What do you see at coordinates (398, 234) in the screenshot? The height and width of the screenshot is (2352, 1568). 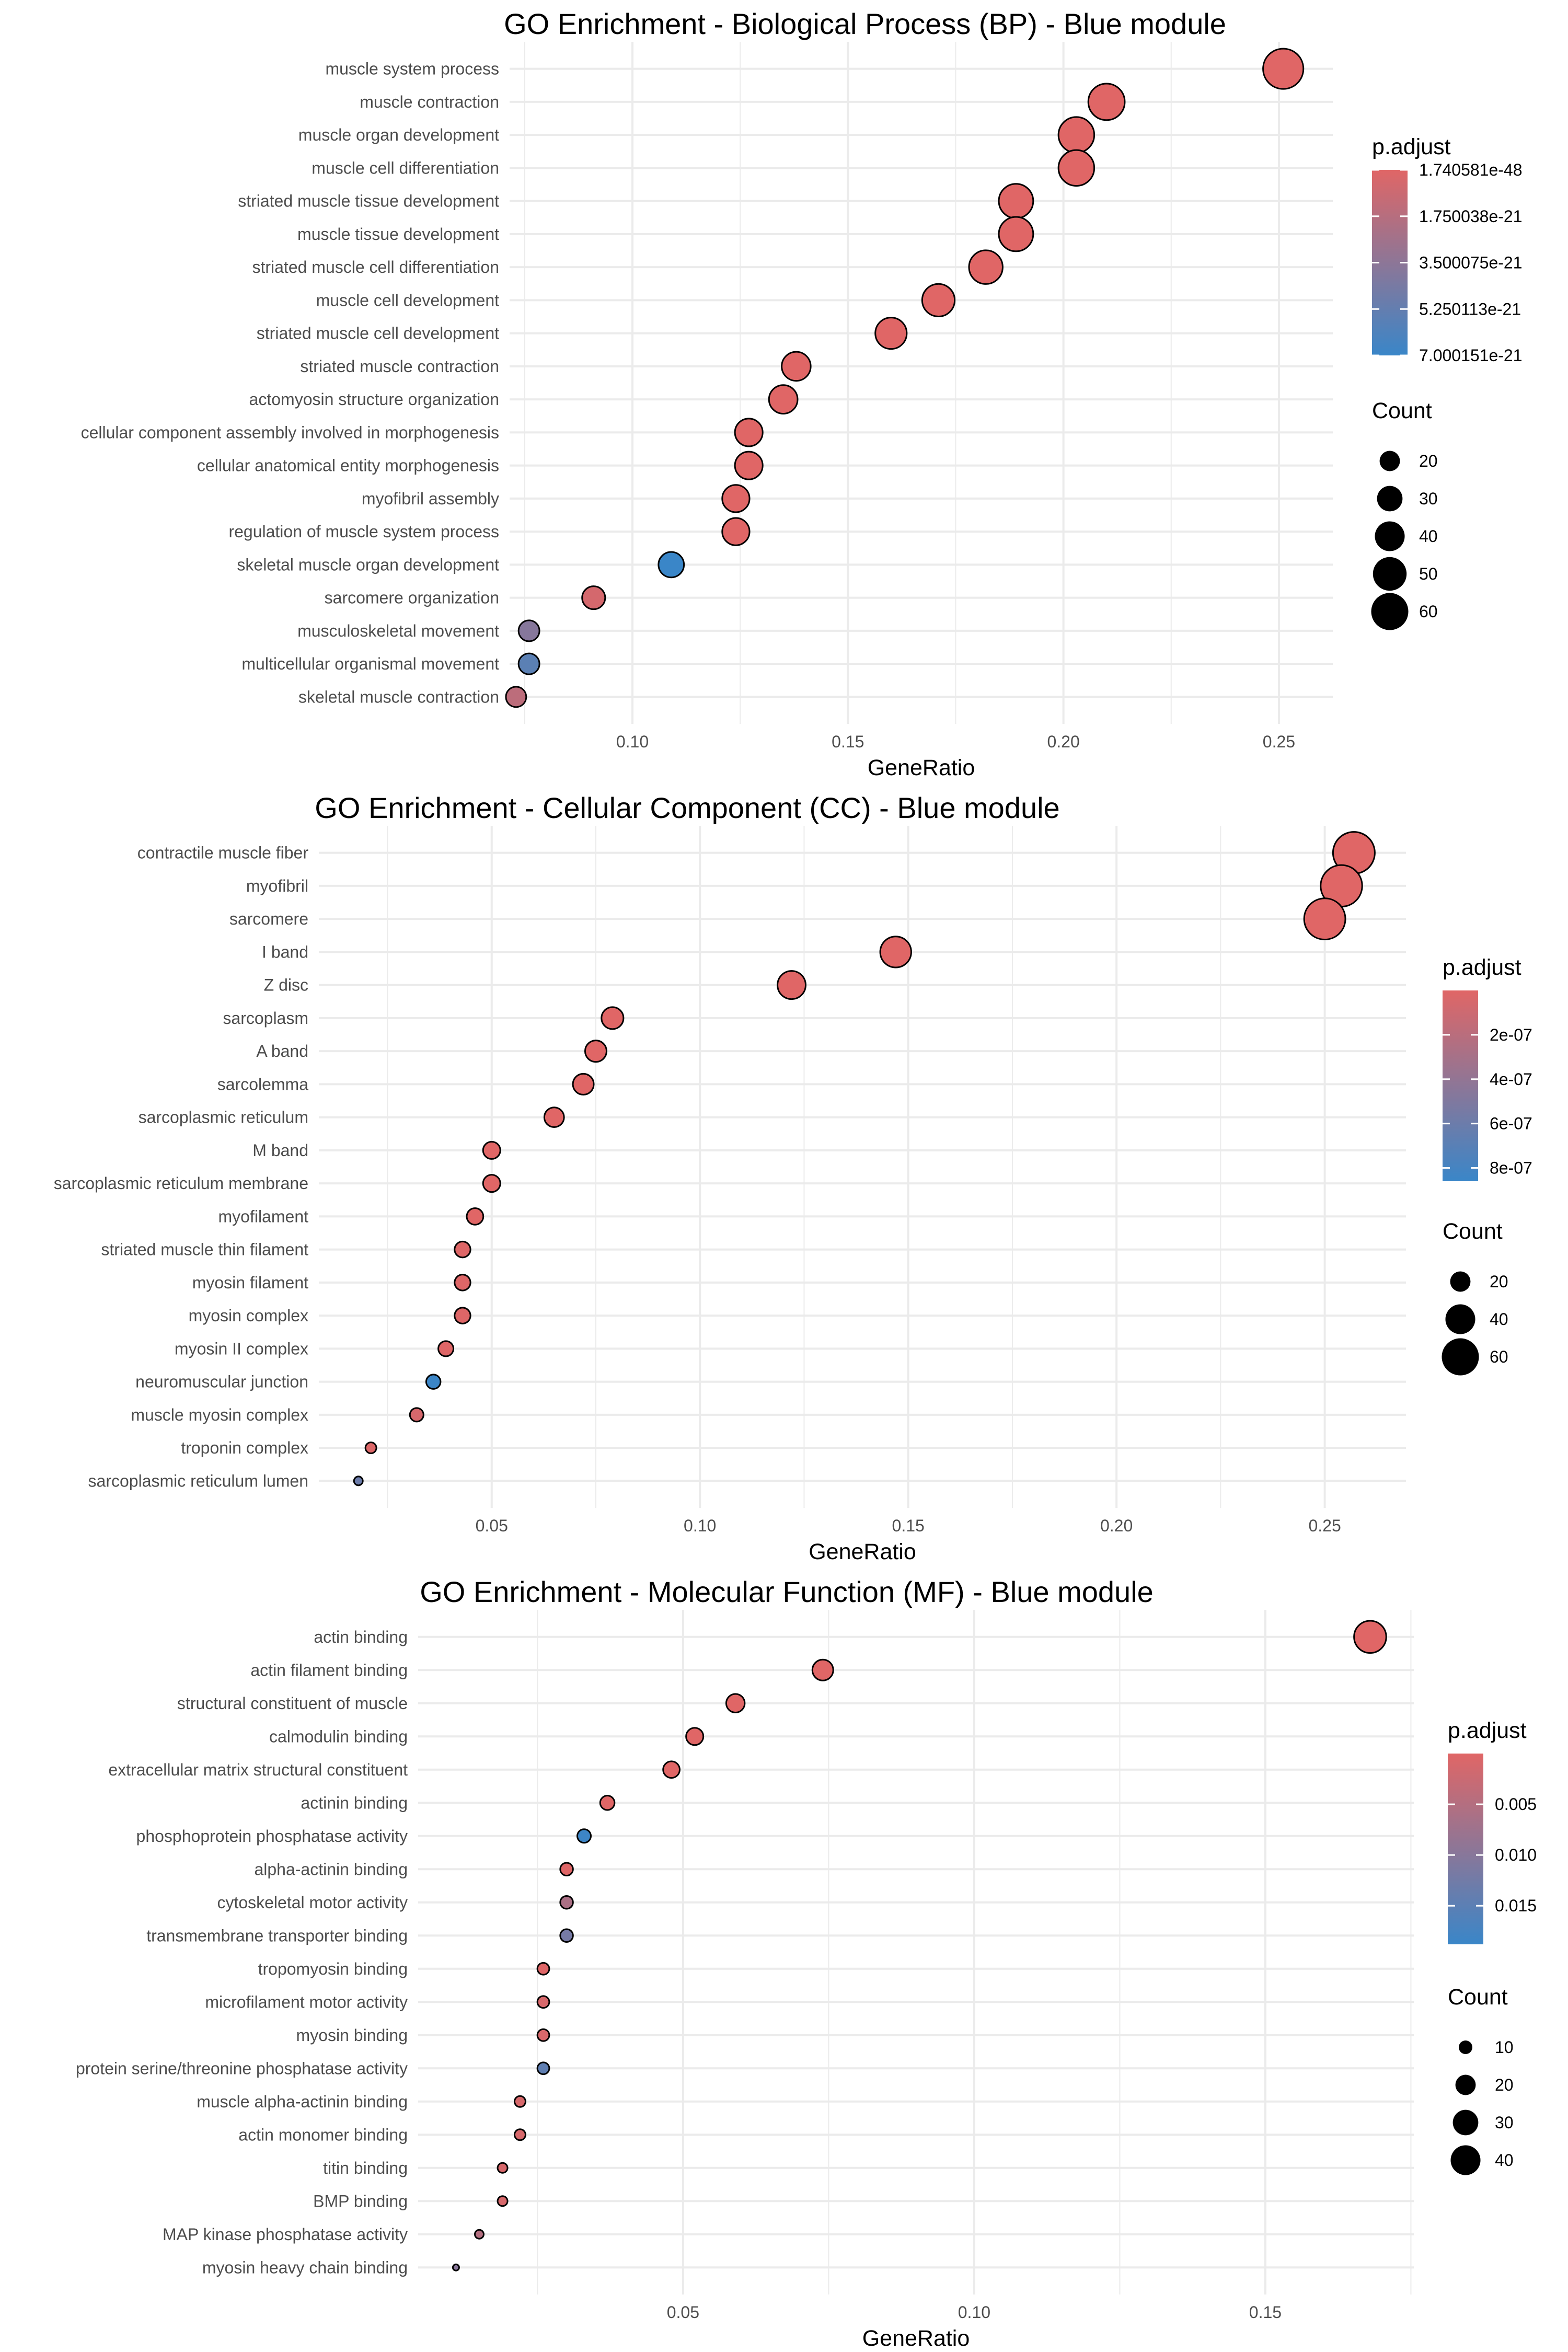 I see `y-tick-label: muscle tissue development` at bounding box center [398, 234].